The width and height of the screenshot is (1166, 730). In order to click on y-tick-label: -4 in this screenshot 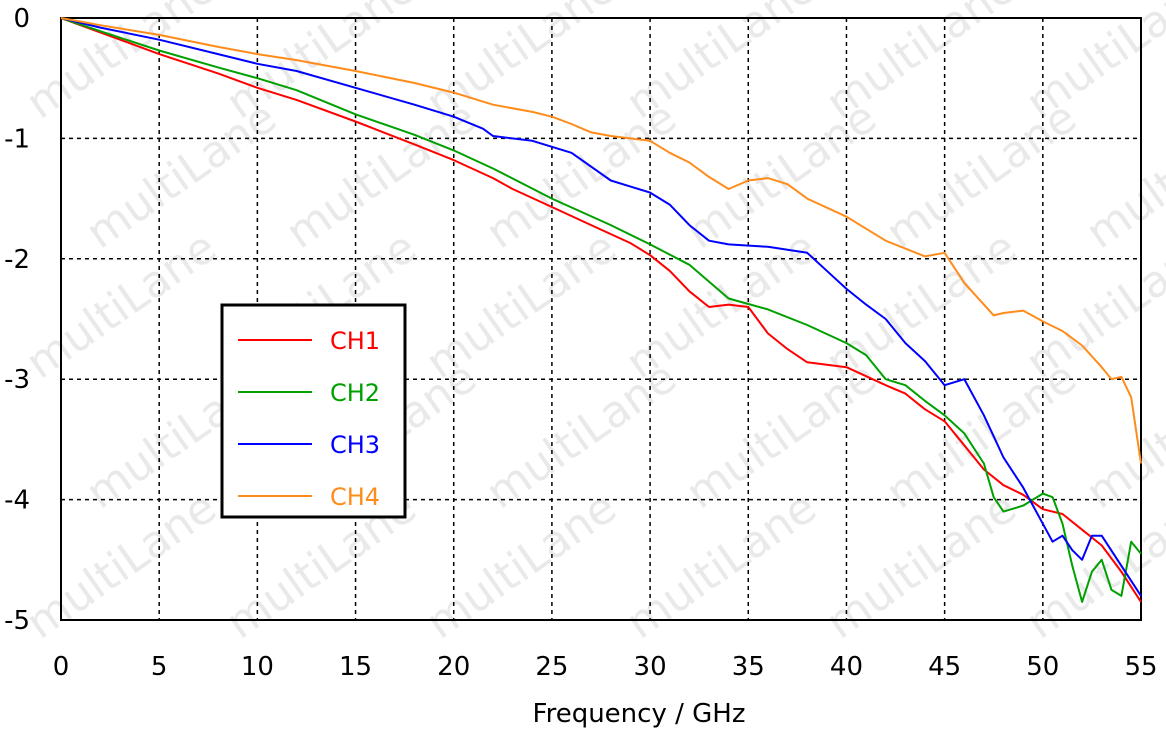, I will do `click(17, 501)`.